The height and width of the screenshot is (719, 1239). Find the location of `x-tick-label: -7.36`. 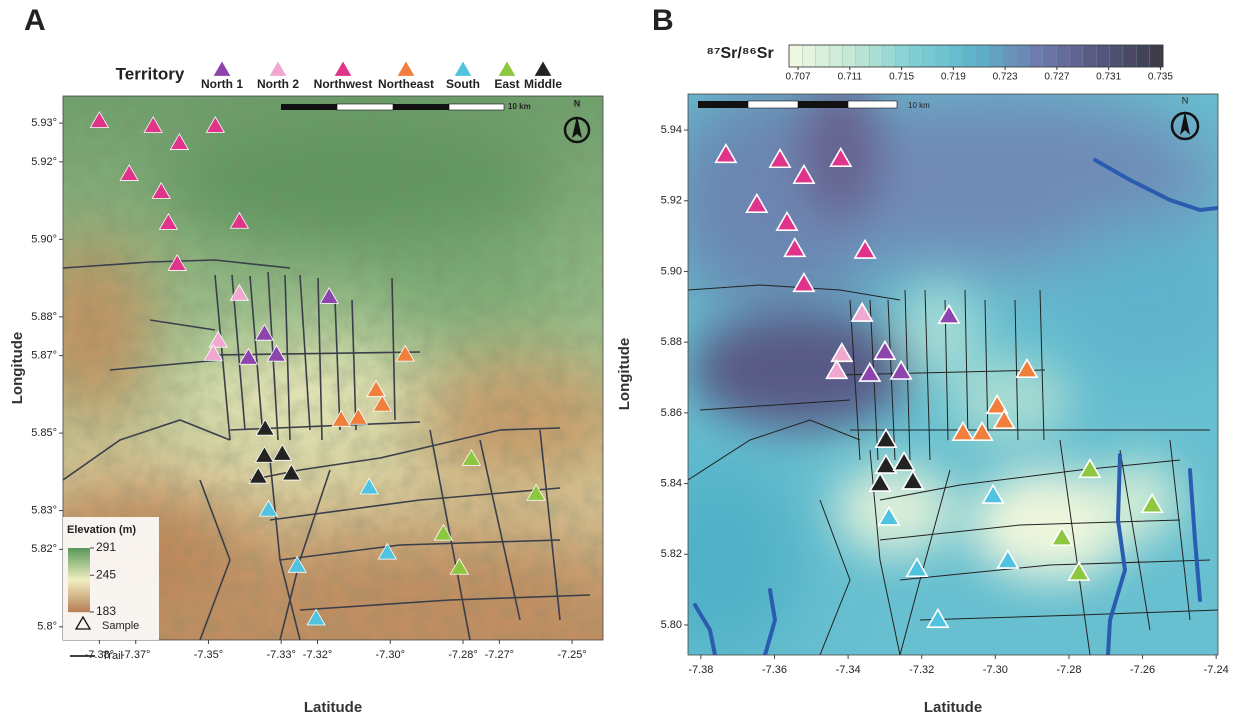

x-tick-label: -7.36 is located at coordinates (774, 670).